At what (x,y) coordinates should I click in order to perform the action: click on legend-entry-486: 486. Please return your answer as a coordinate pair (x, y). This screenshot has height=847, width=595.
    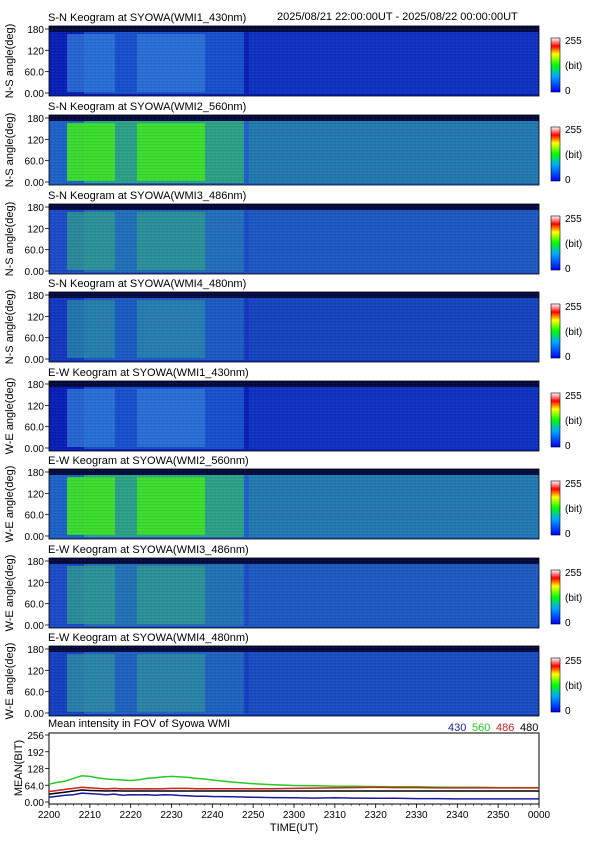
    Looking at the image, I should click on (505, 728).